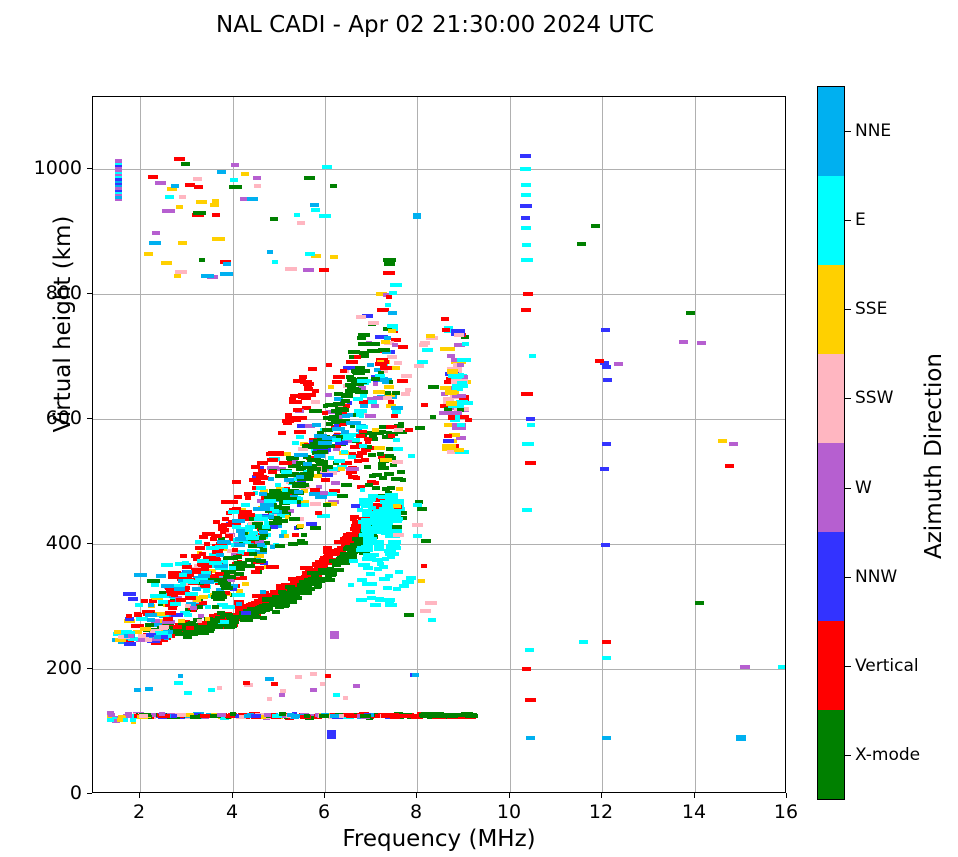 The height and width of the screenshot is (857, 958). I want to click on y-tick, so click(89, 543).